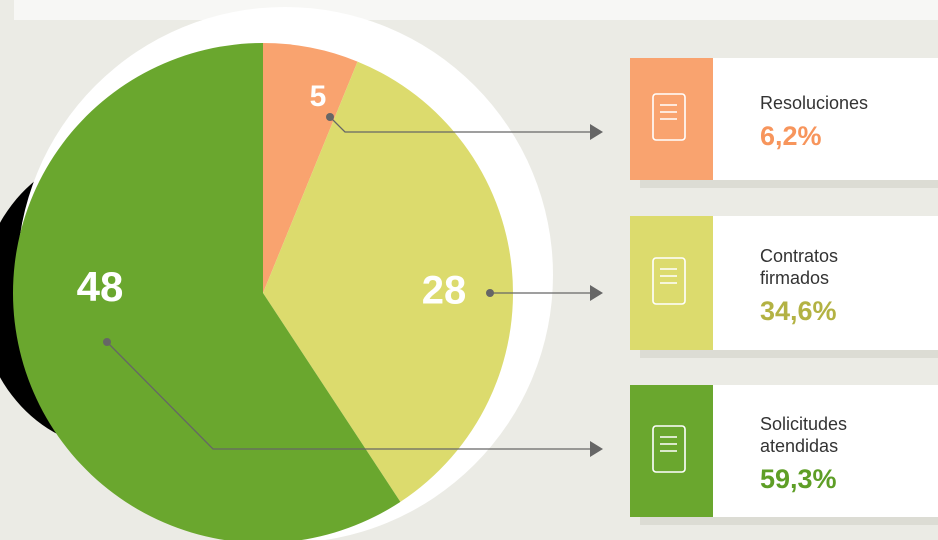 The width and height of the screenshot is (938, 540). What do you see at coordinates (798, 311) in the screenshot?
I see `legend-value: 34,6%` at bounding box center [798, 311].